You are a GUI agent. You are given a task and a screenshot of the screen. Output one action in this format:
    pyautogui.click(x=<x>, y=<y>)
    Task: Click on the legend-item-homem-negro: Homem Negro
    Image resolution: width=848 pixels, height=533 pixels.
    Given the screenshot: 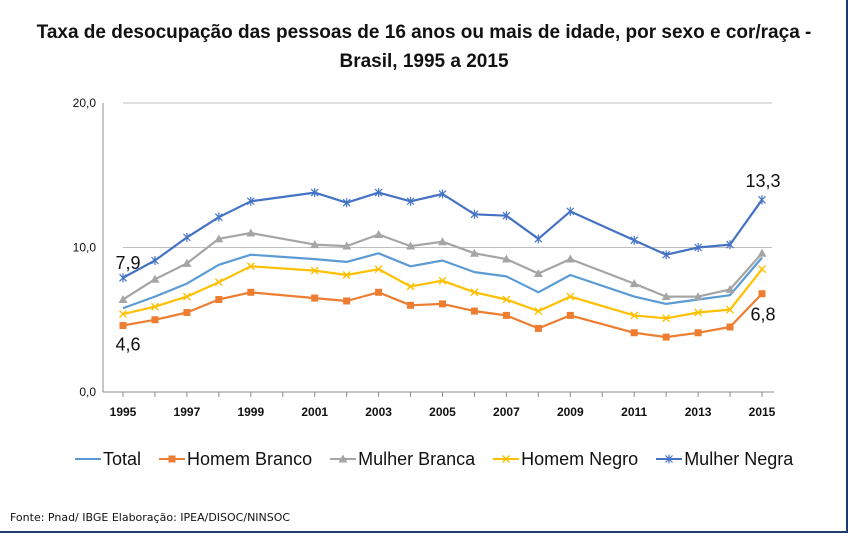 What is the action you would take?
    pyautogui.click(x=565, y=459)
    